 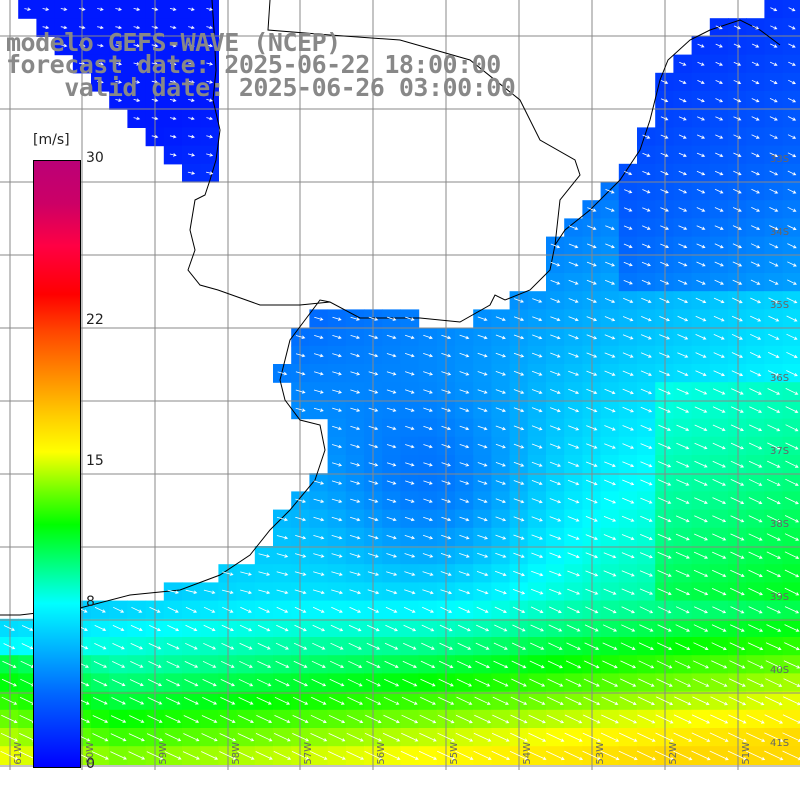 I want to click on latitude-label: 34S, so click(x=780, y=232).